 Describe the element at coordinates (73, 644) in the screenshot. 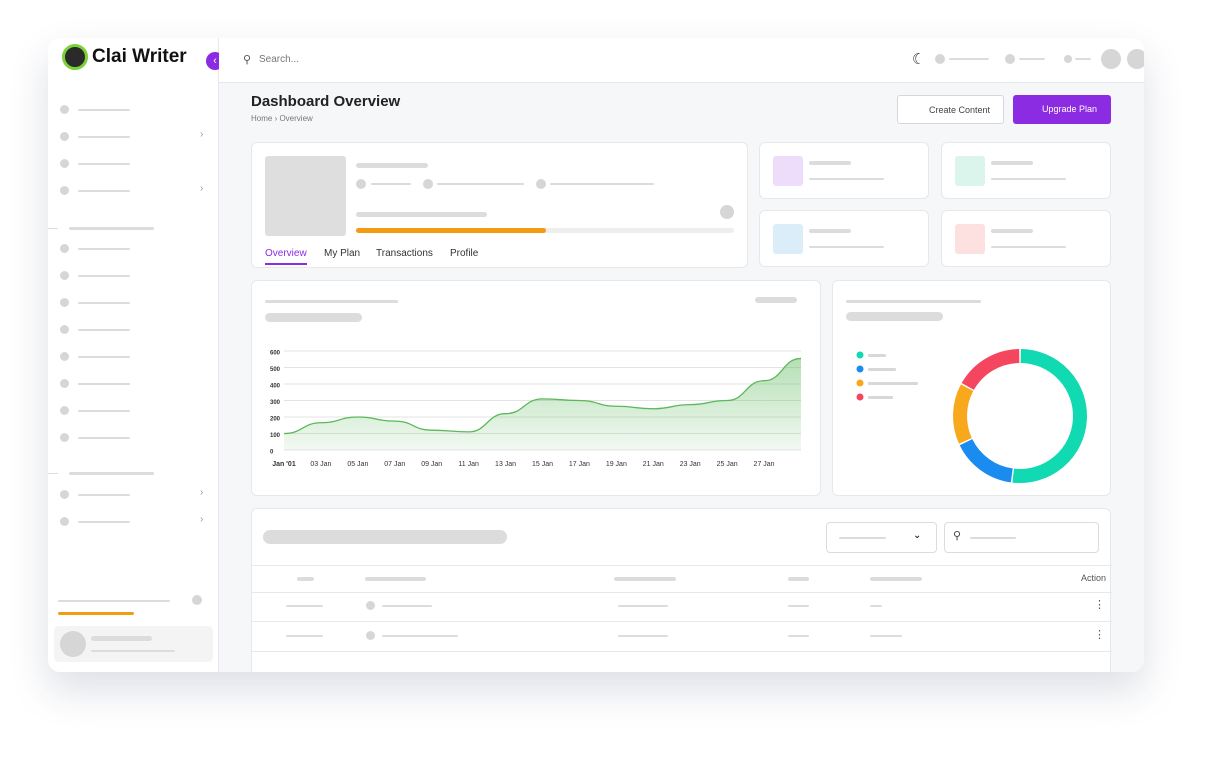

I see `avatar` at that location.